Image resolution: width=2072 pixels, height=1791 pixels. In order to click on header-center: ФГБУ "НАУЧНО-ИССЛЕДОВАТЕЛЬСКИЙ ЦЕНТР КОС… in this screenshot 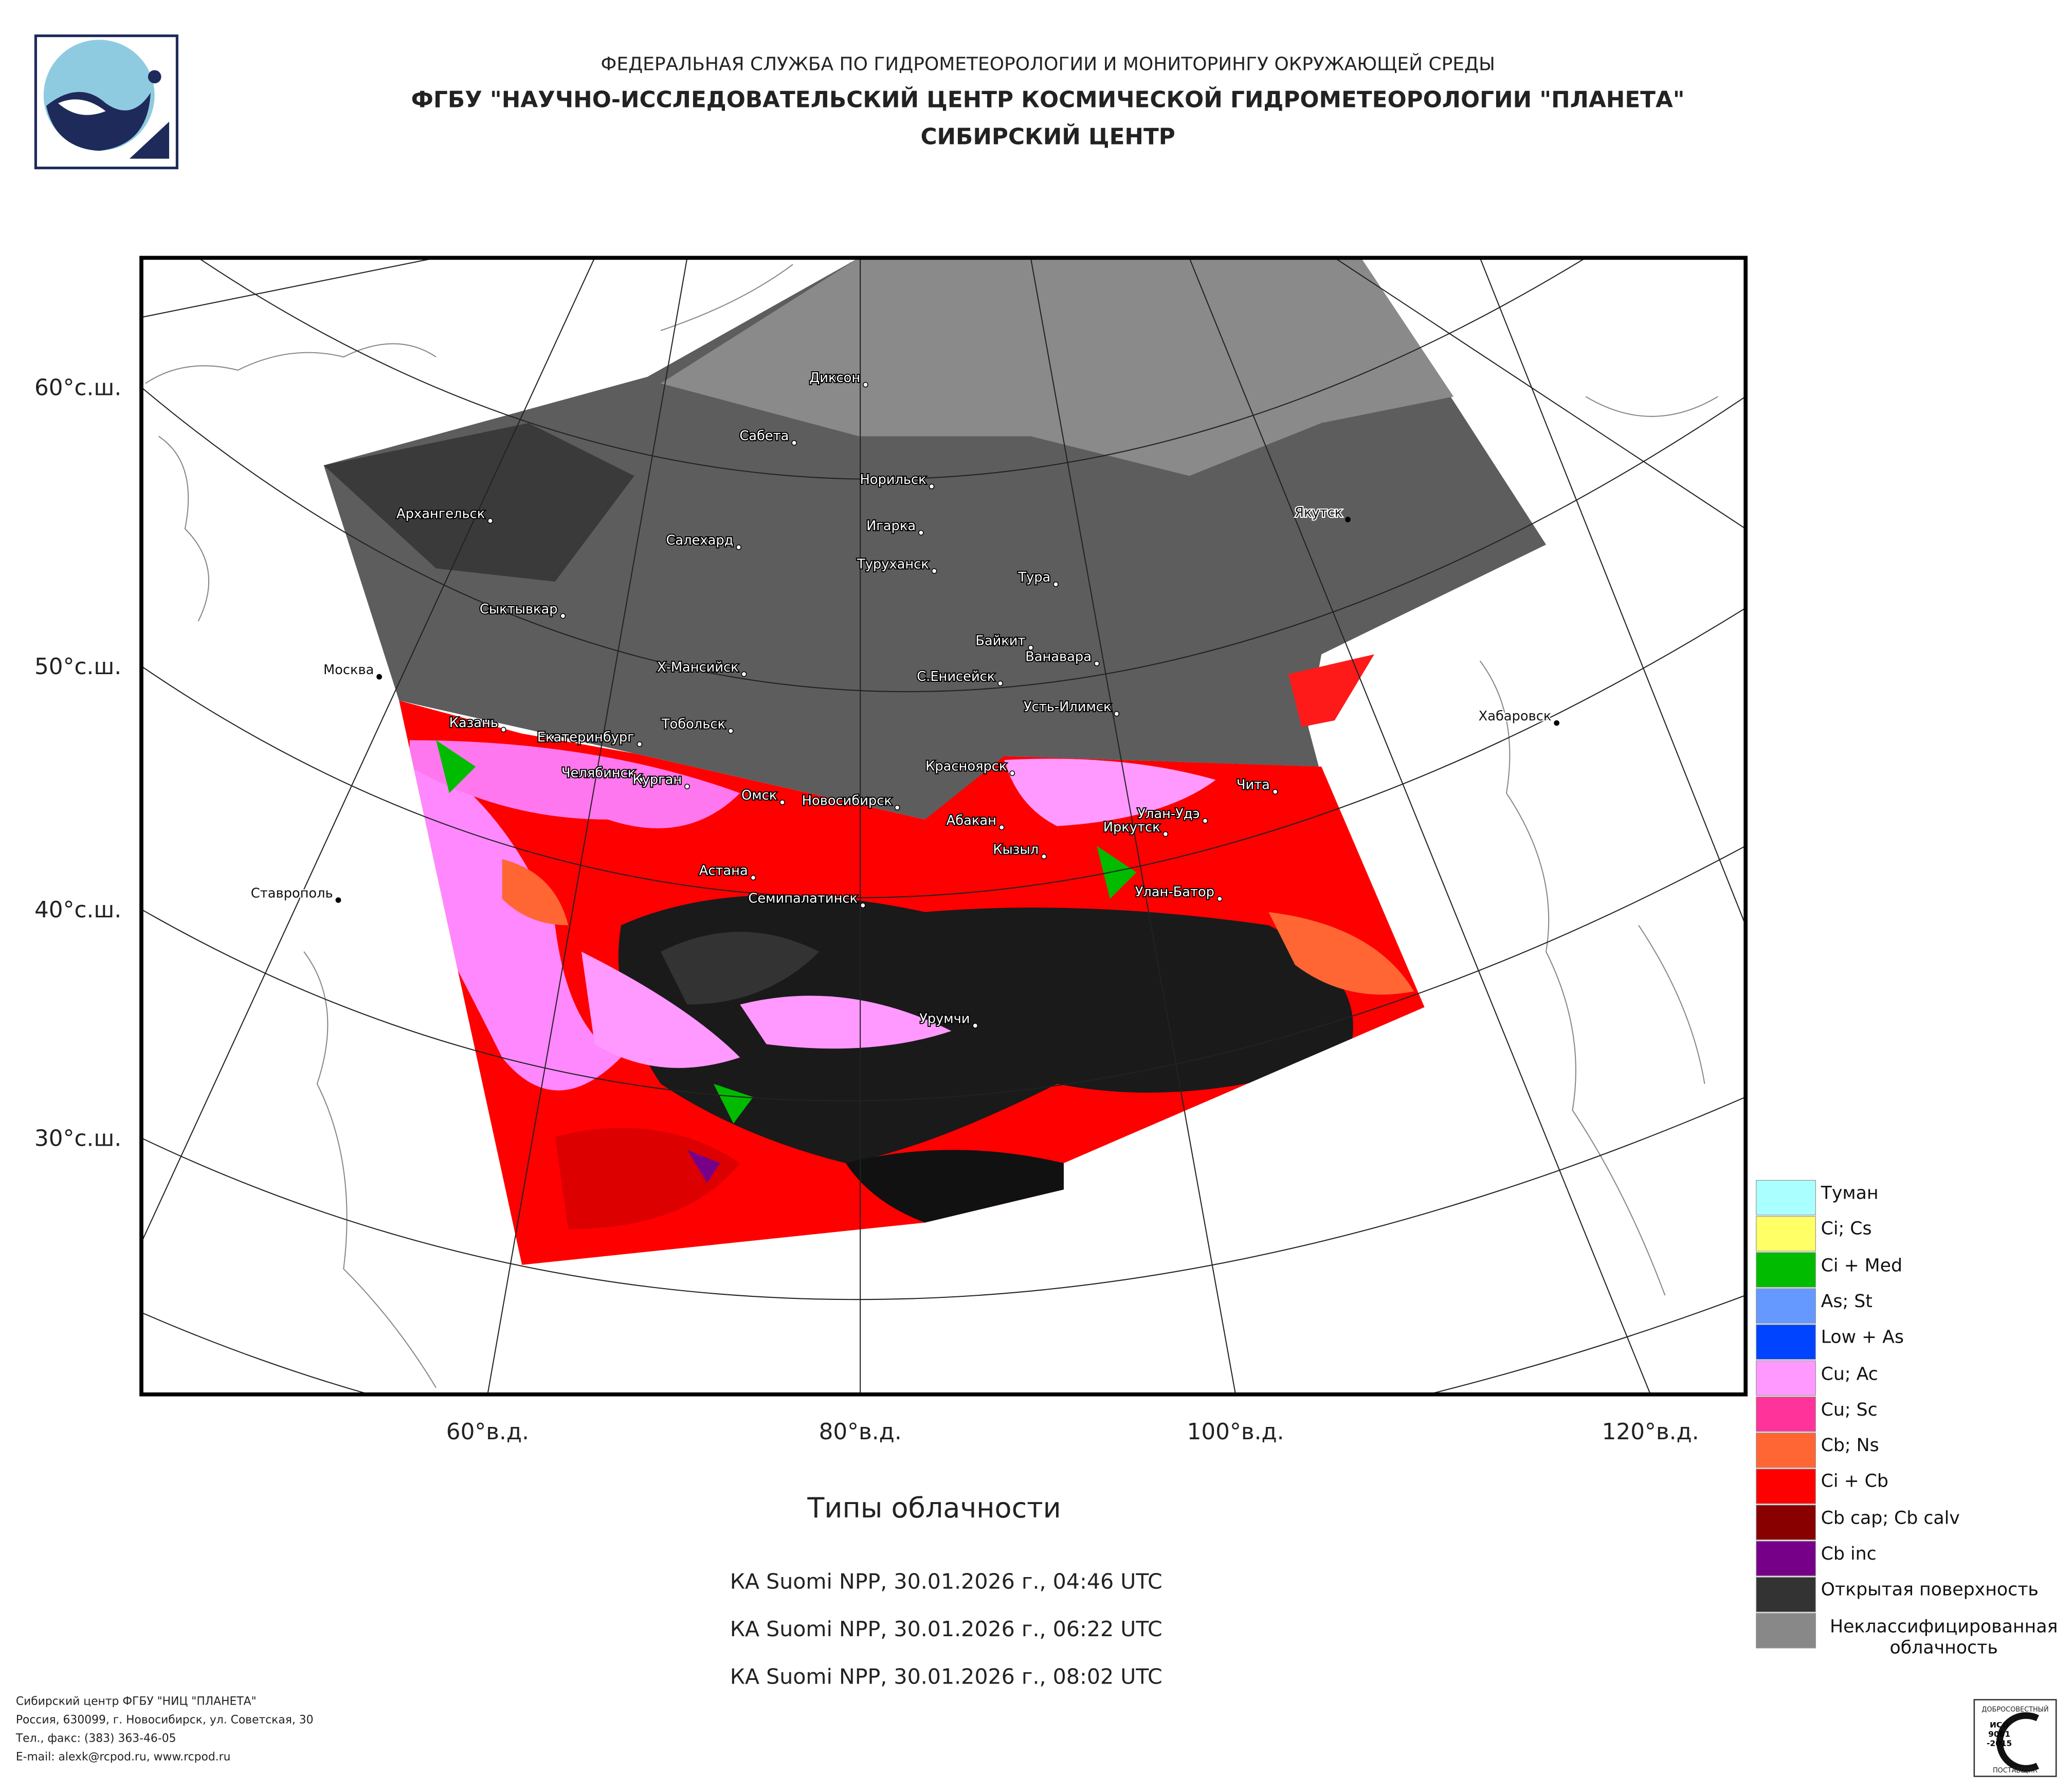, I will do `click(1048, 99)`.